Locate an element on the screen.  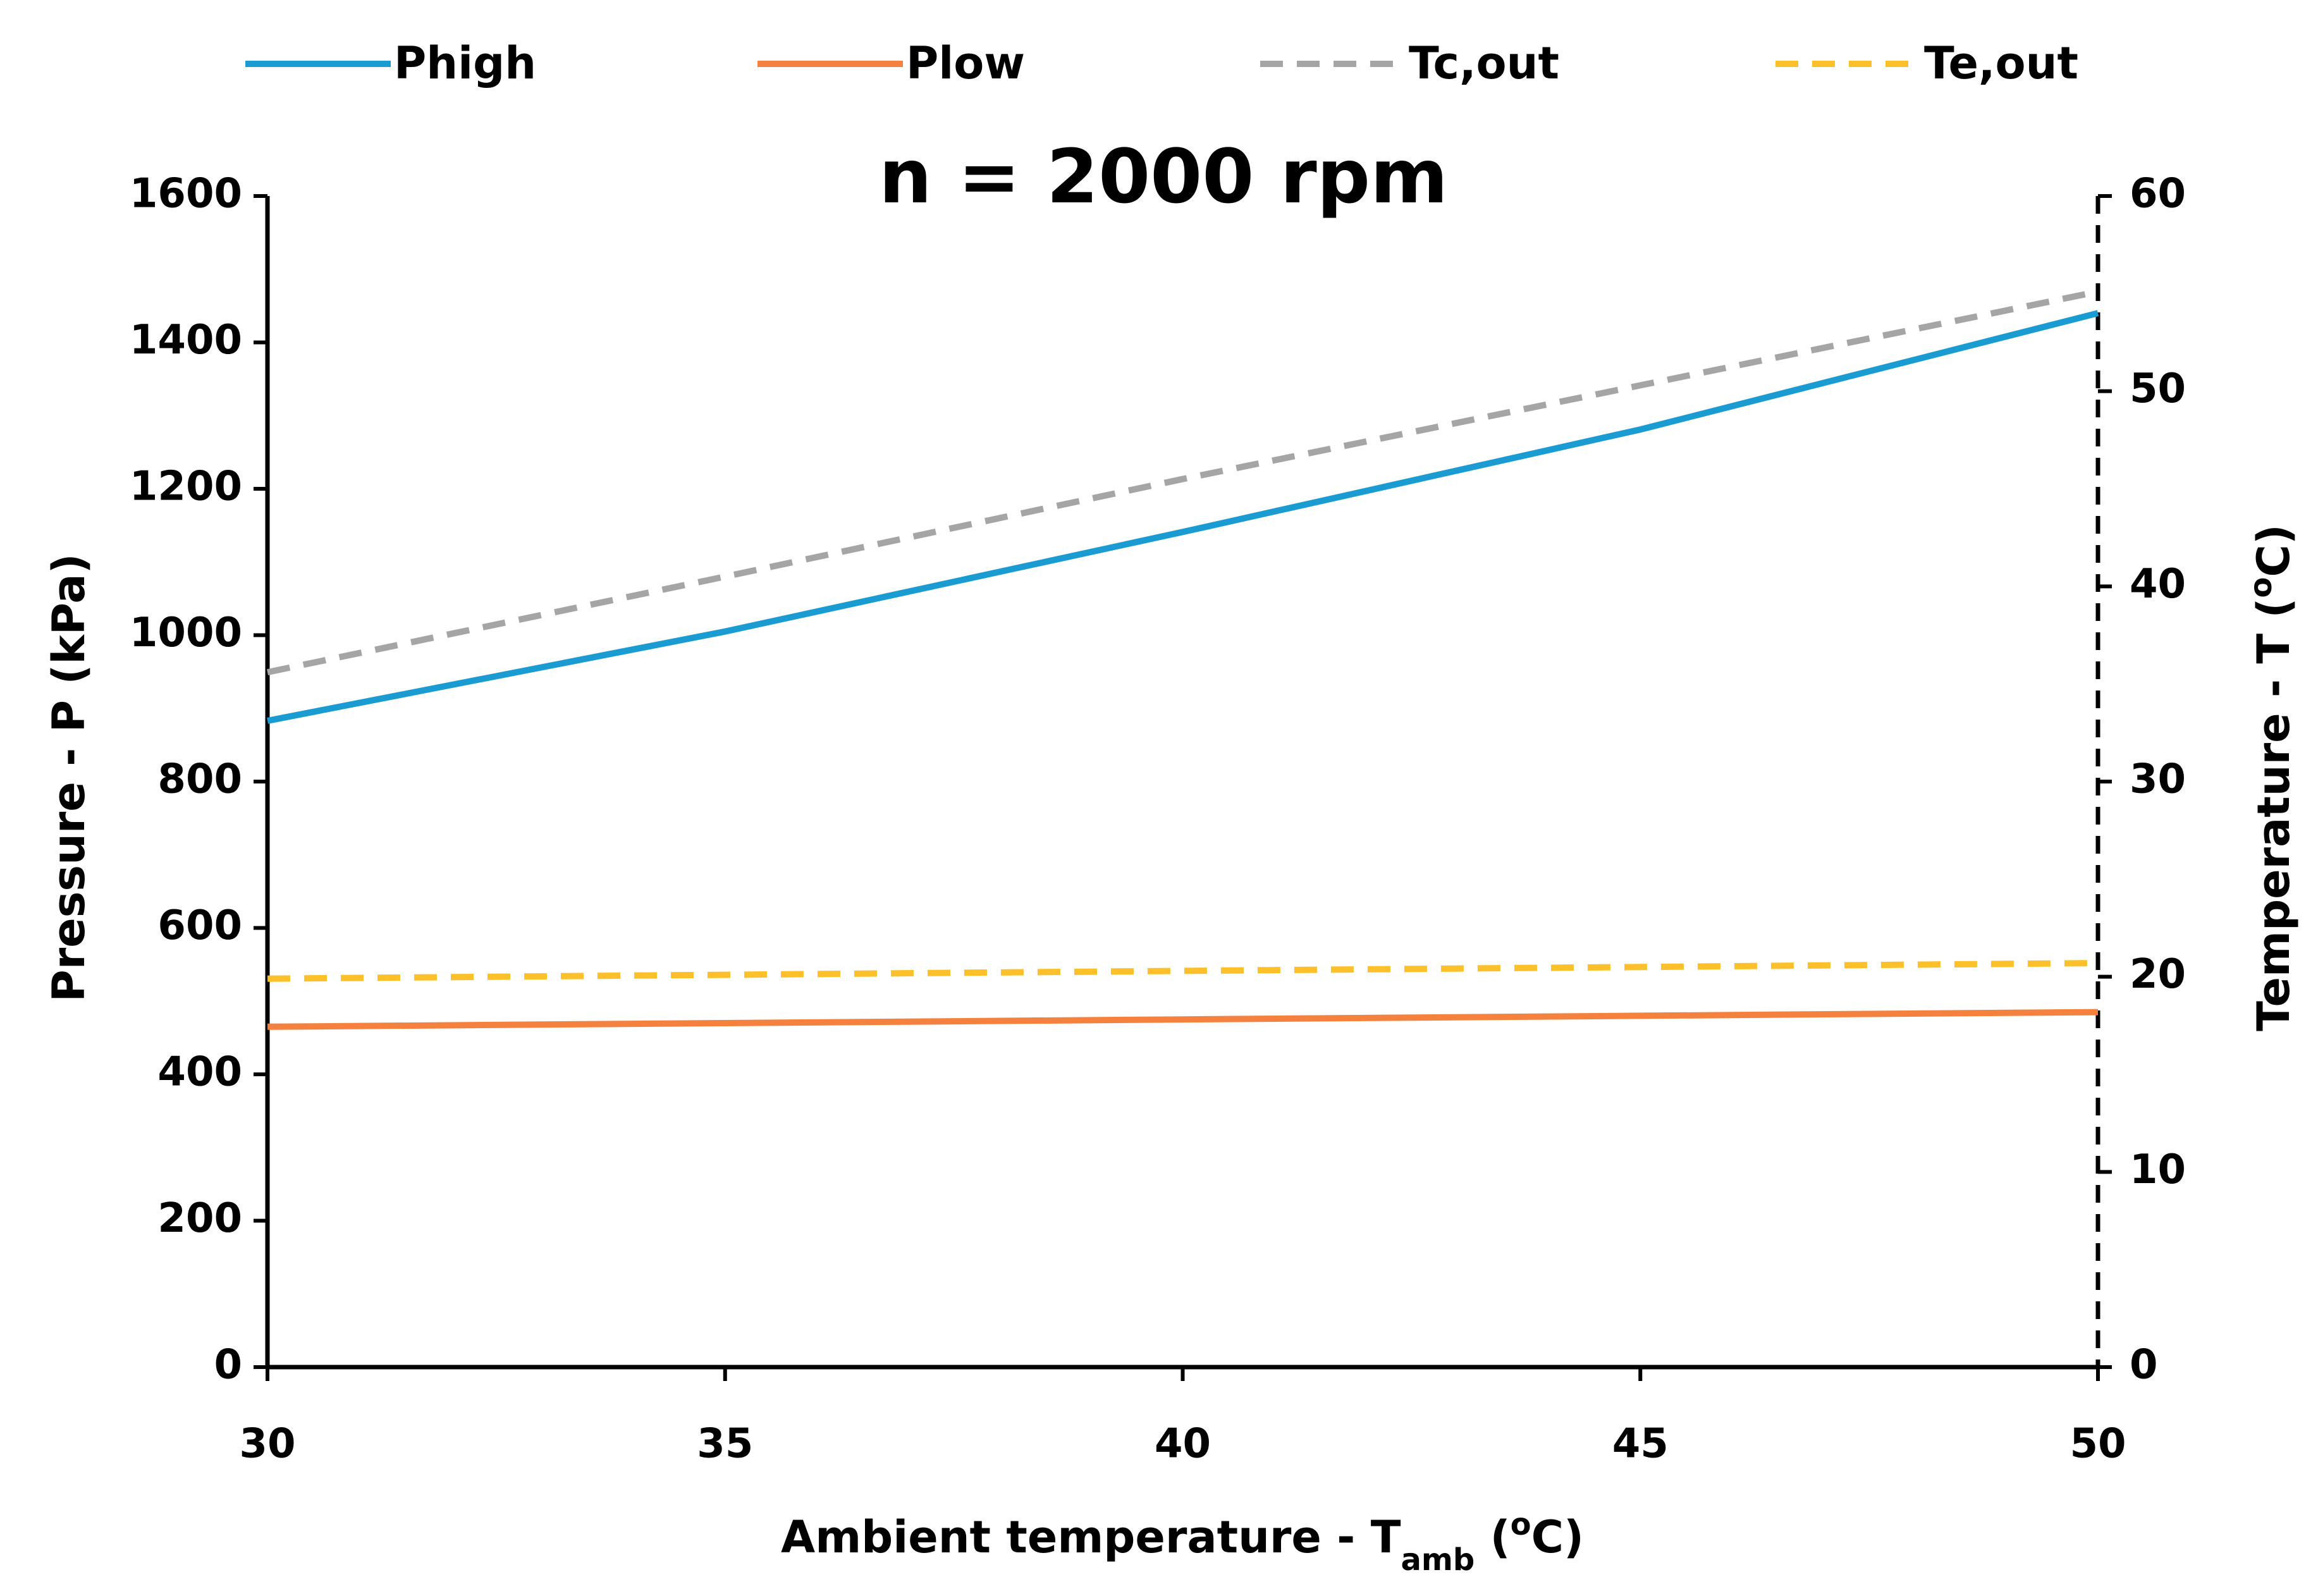
y2-tick-label: 50 is located at coordinates (2158, 388).